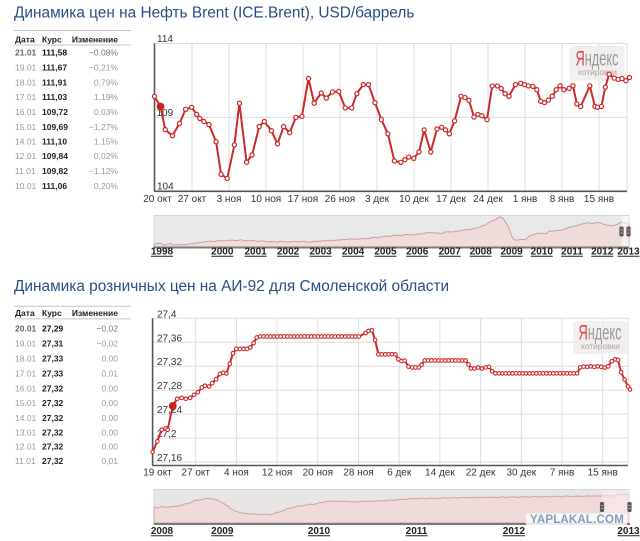  Describe the element at coordinates (157, 199) in the screenshot. I see `svg-text: 20 окт` at that location.